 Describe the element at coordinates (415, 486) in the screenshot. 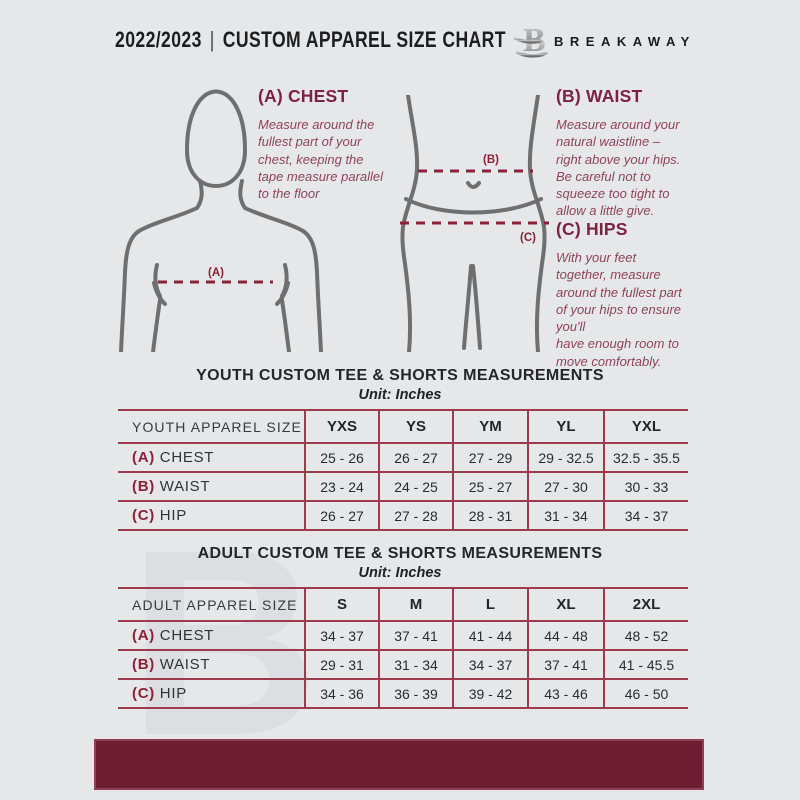

I see `size-range-value: 24 - 25` at that location.